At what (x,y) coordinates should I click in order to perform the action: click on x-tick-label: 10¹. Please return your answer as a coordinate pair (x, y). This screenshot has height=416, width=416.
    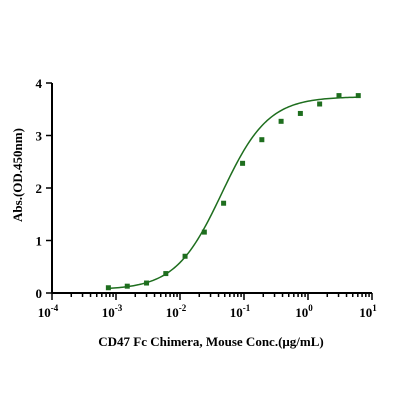
    Looking at the image, I should click on (368, 311).